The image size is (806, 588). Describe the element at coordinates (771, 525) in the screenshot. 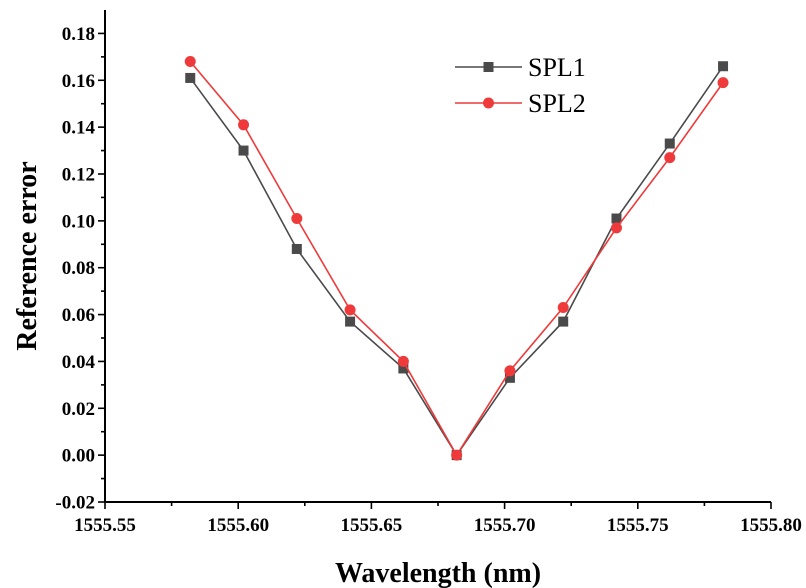

I see `x-tick-label: 1555.80` at that location.